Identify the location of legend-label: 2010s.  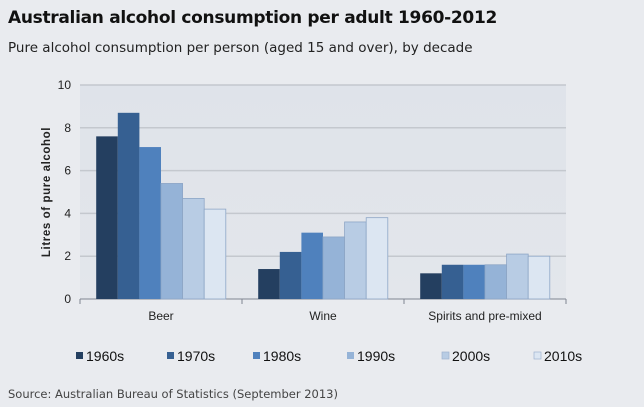
(563, 356).